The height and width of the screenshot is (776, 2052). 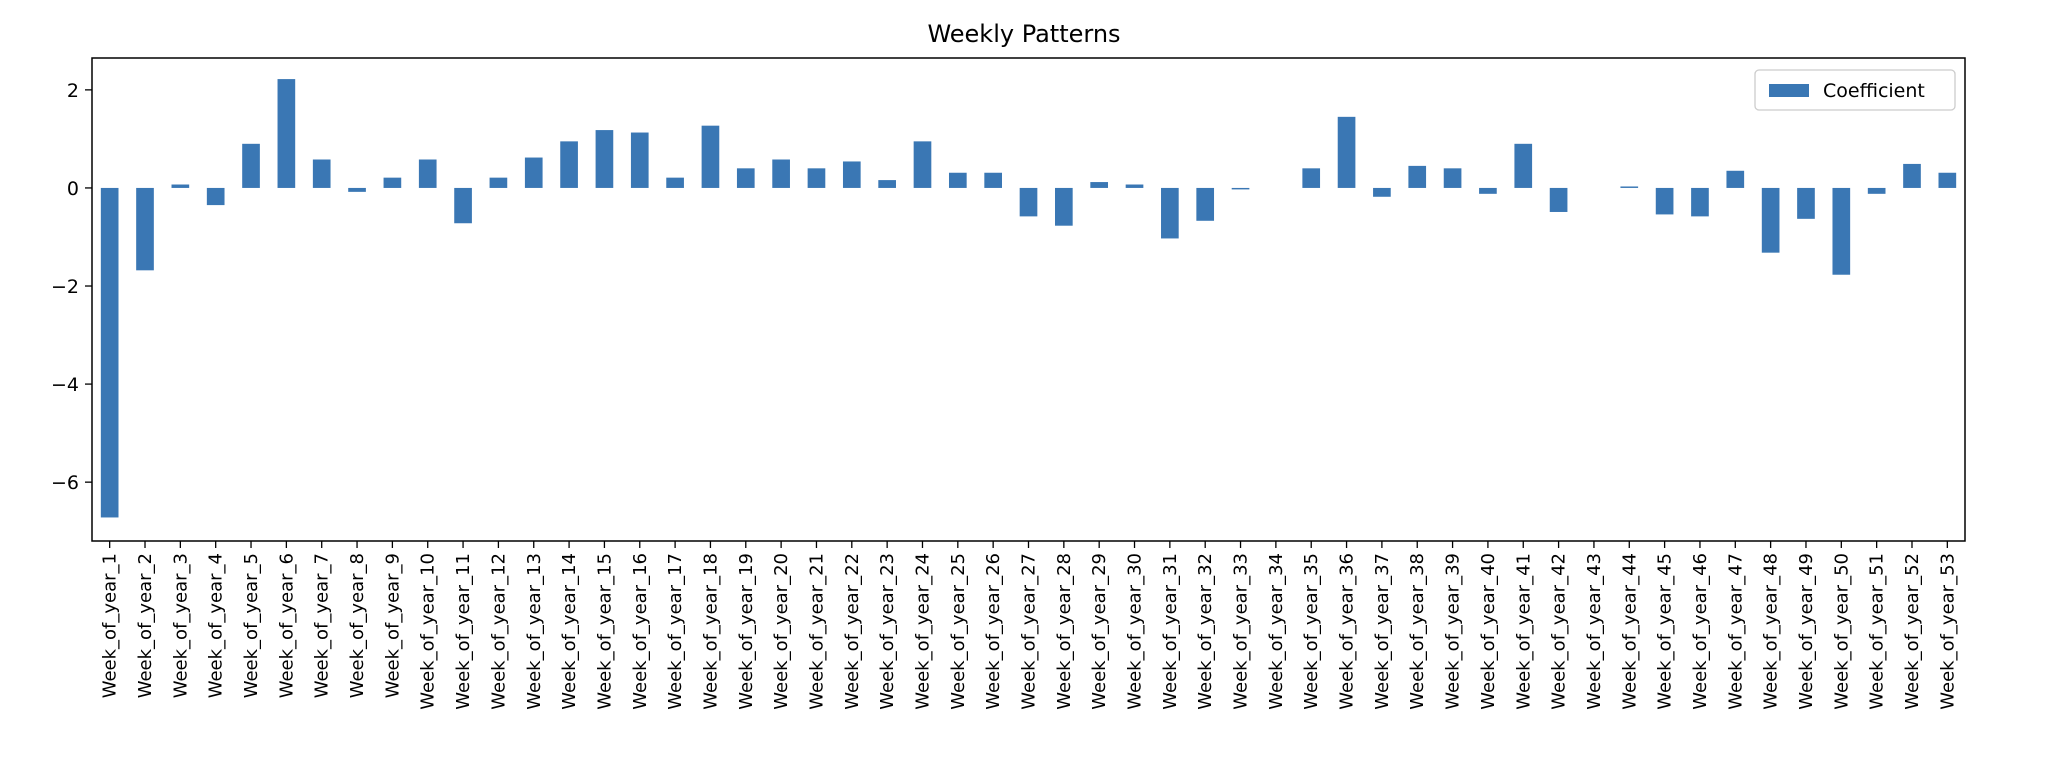 I want to click on x-tick-label: Week_of_year_49, so click(x=1806, y=631).